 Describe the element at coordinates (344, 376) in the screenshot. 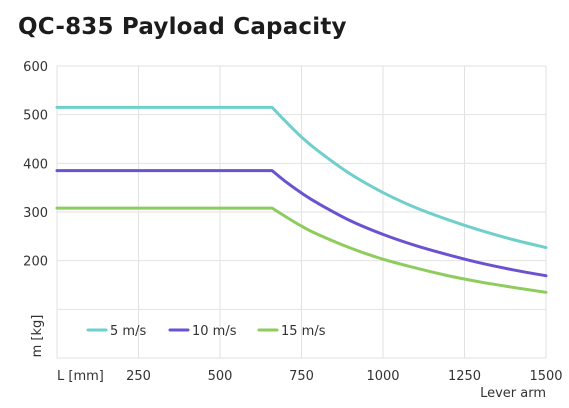

I see `x-tick-labels: 250 500 750 1000 1250 1500` at that location.